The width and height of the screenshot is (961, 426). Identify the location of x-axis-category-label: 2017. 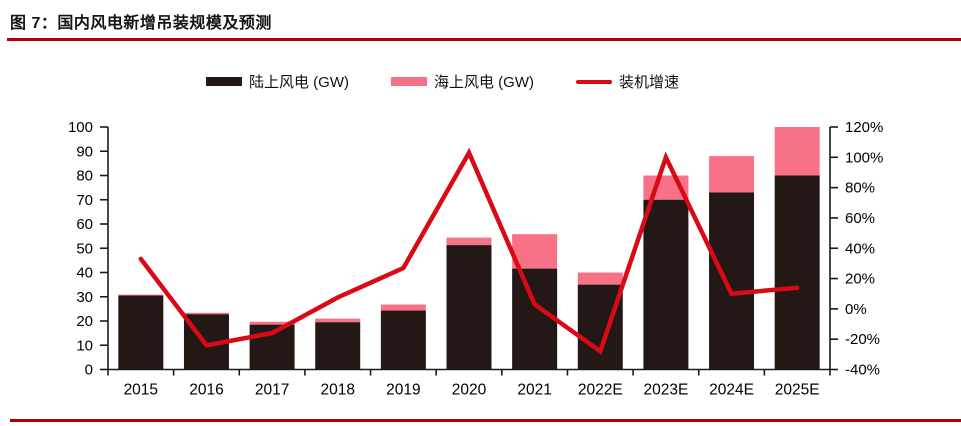
(272, 390).